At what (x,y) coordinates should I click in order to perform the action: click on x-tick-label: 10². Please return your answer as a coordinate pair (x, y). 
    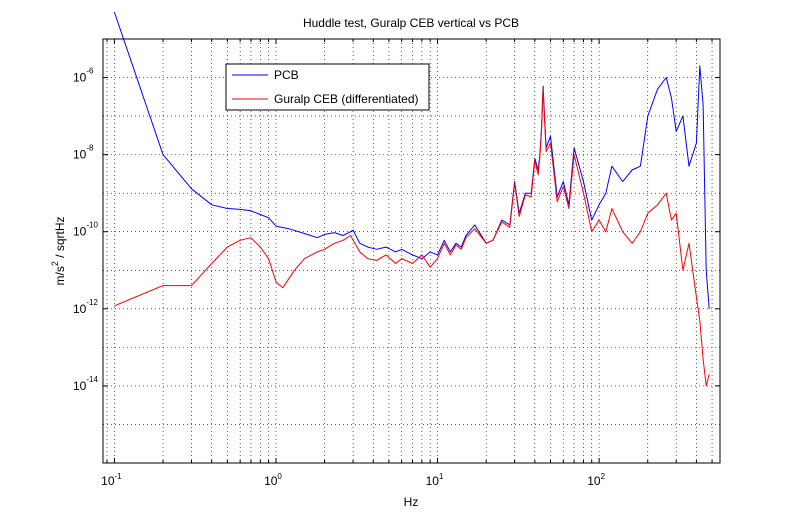
    Looking at the image, I should click on (596, 480).